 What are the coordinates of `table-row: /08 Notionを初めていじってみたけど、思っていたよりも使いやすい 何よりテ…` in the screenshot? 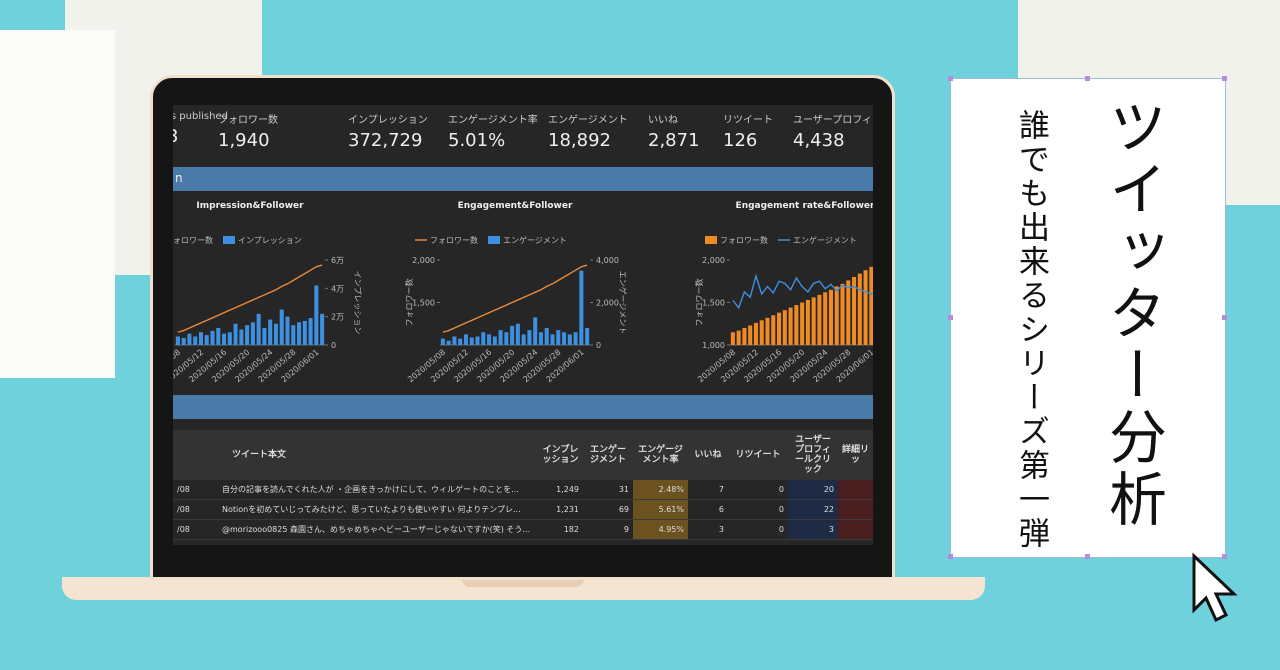 It's located at (523, 509).